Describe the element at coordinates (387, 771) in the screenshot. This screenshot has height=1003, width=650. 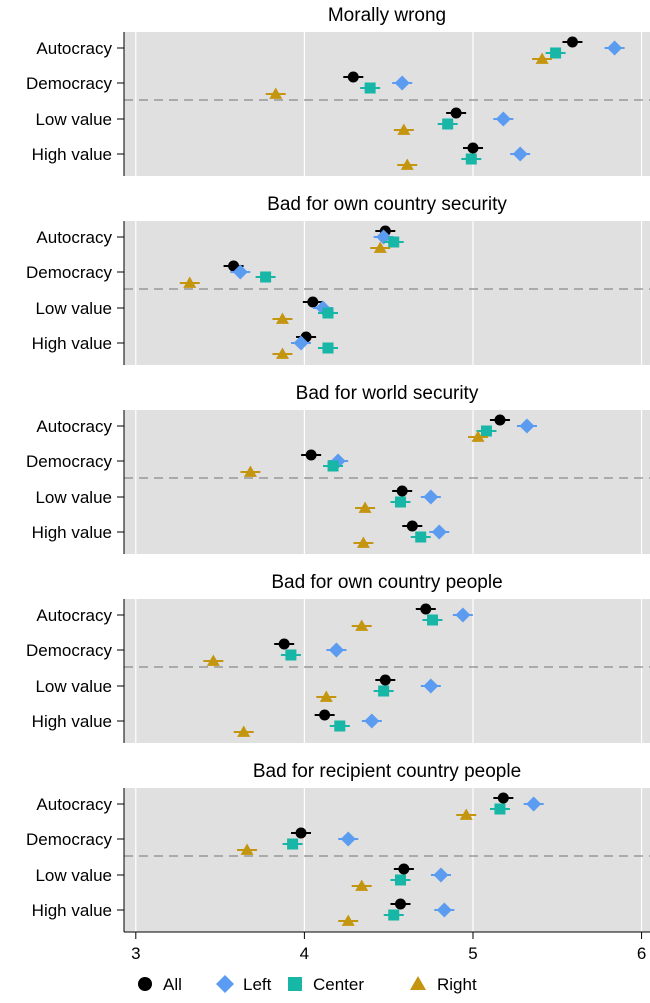
I see `panel-title: Bad for recipient country people` at that location.